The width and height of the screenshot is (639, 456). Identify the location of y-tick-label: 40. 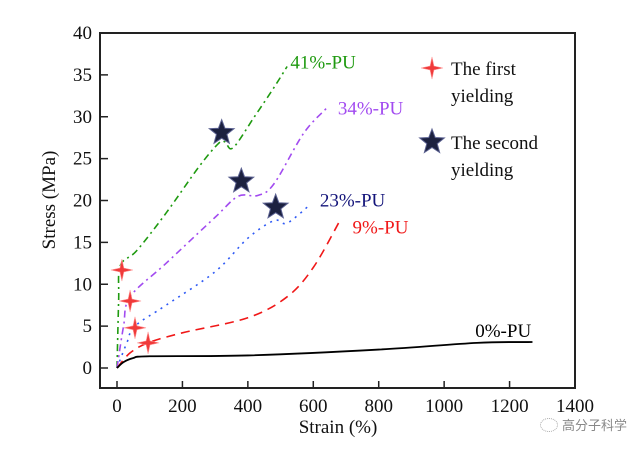
(82, 33).